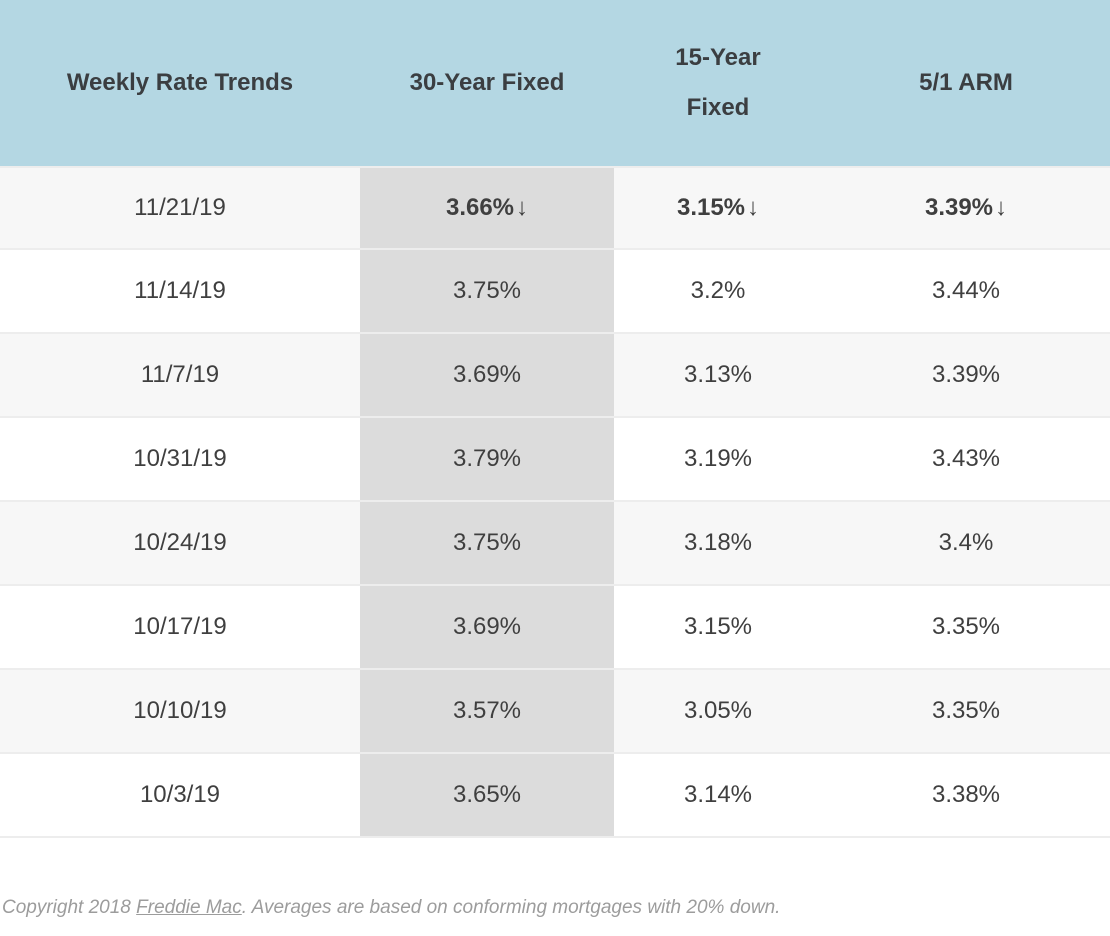 This screenshot has width=1110, height=936. Describe the element at coordinates (180, 627) in the screenshot. I see `date-cell: 10/17/19` at that location.